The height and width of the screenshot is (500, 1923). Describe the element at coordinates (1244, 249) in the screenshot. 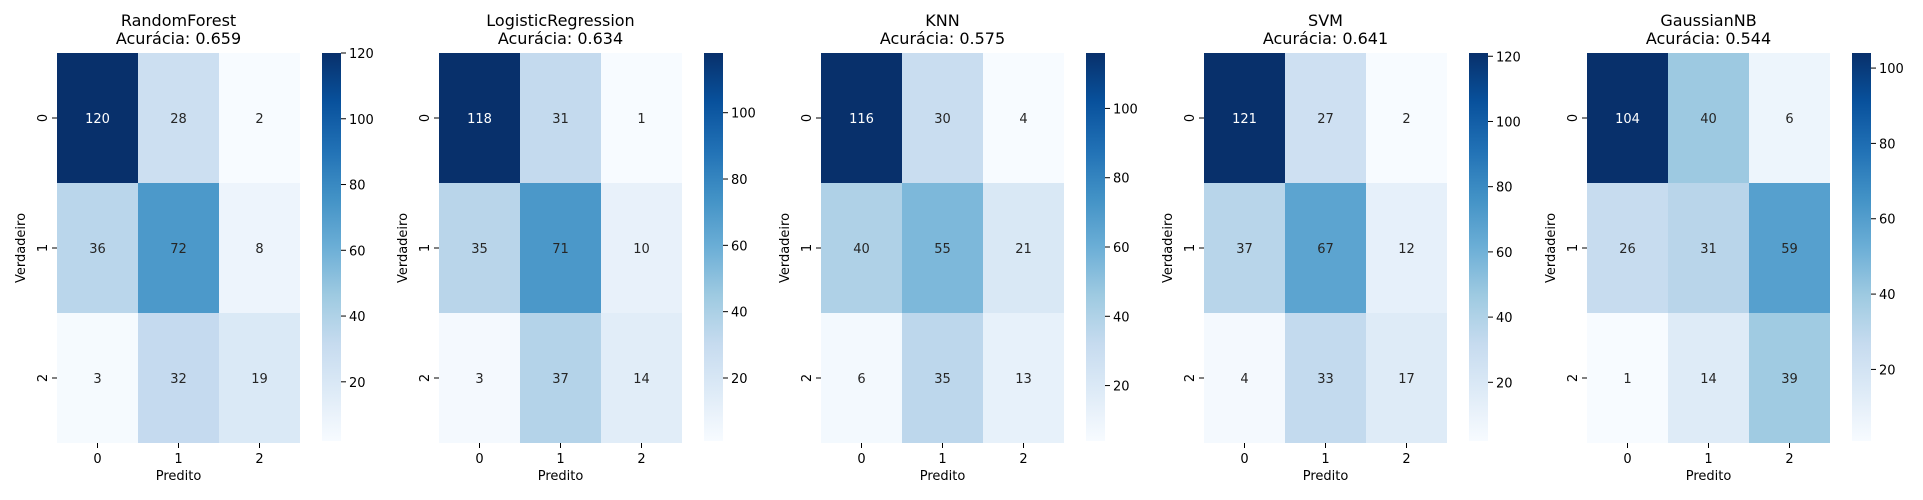

I see `cell-value-label: 37` at that location.